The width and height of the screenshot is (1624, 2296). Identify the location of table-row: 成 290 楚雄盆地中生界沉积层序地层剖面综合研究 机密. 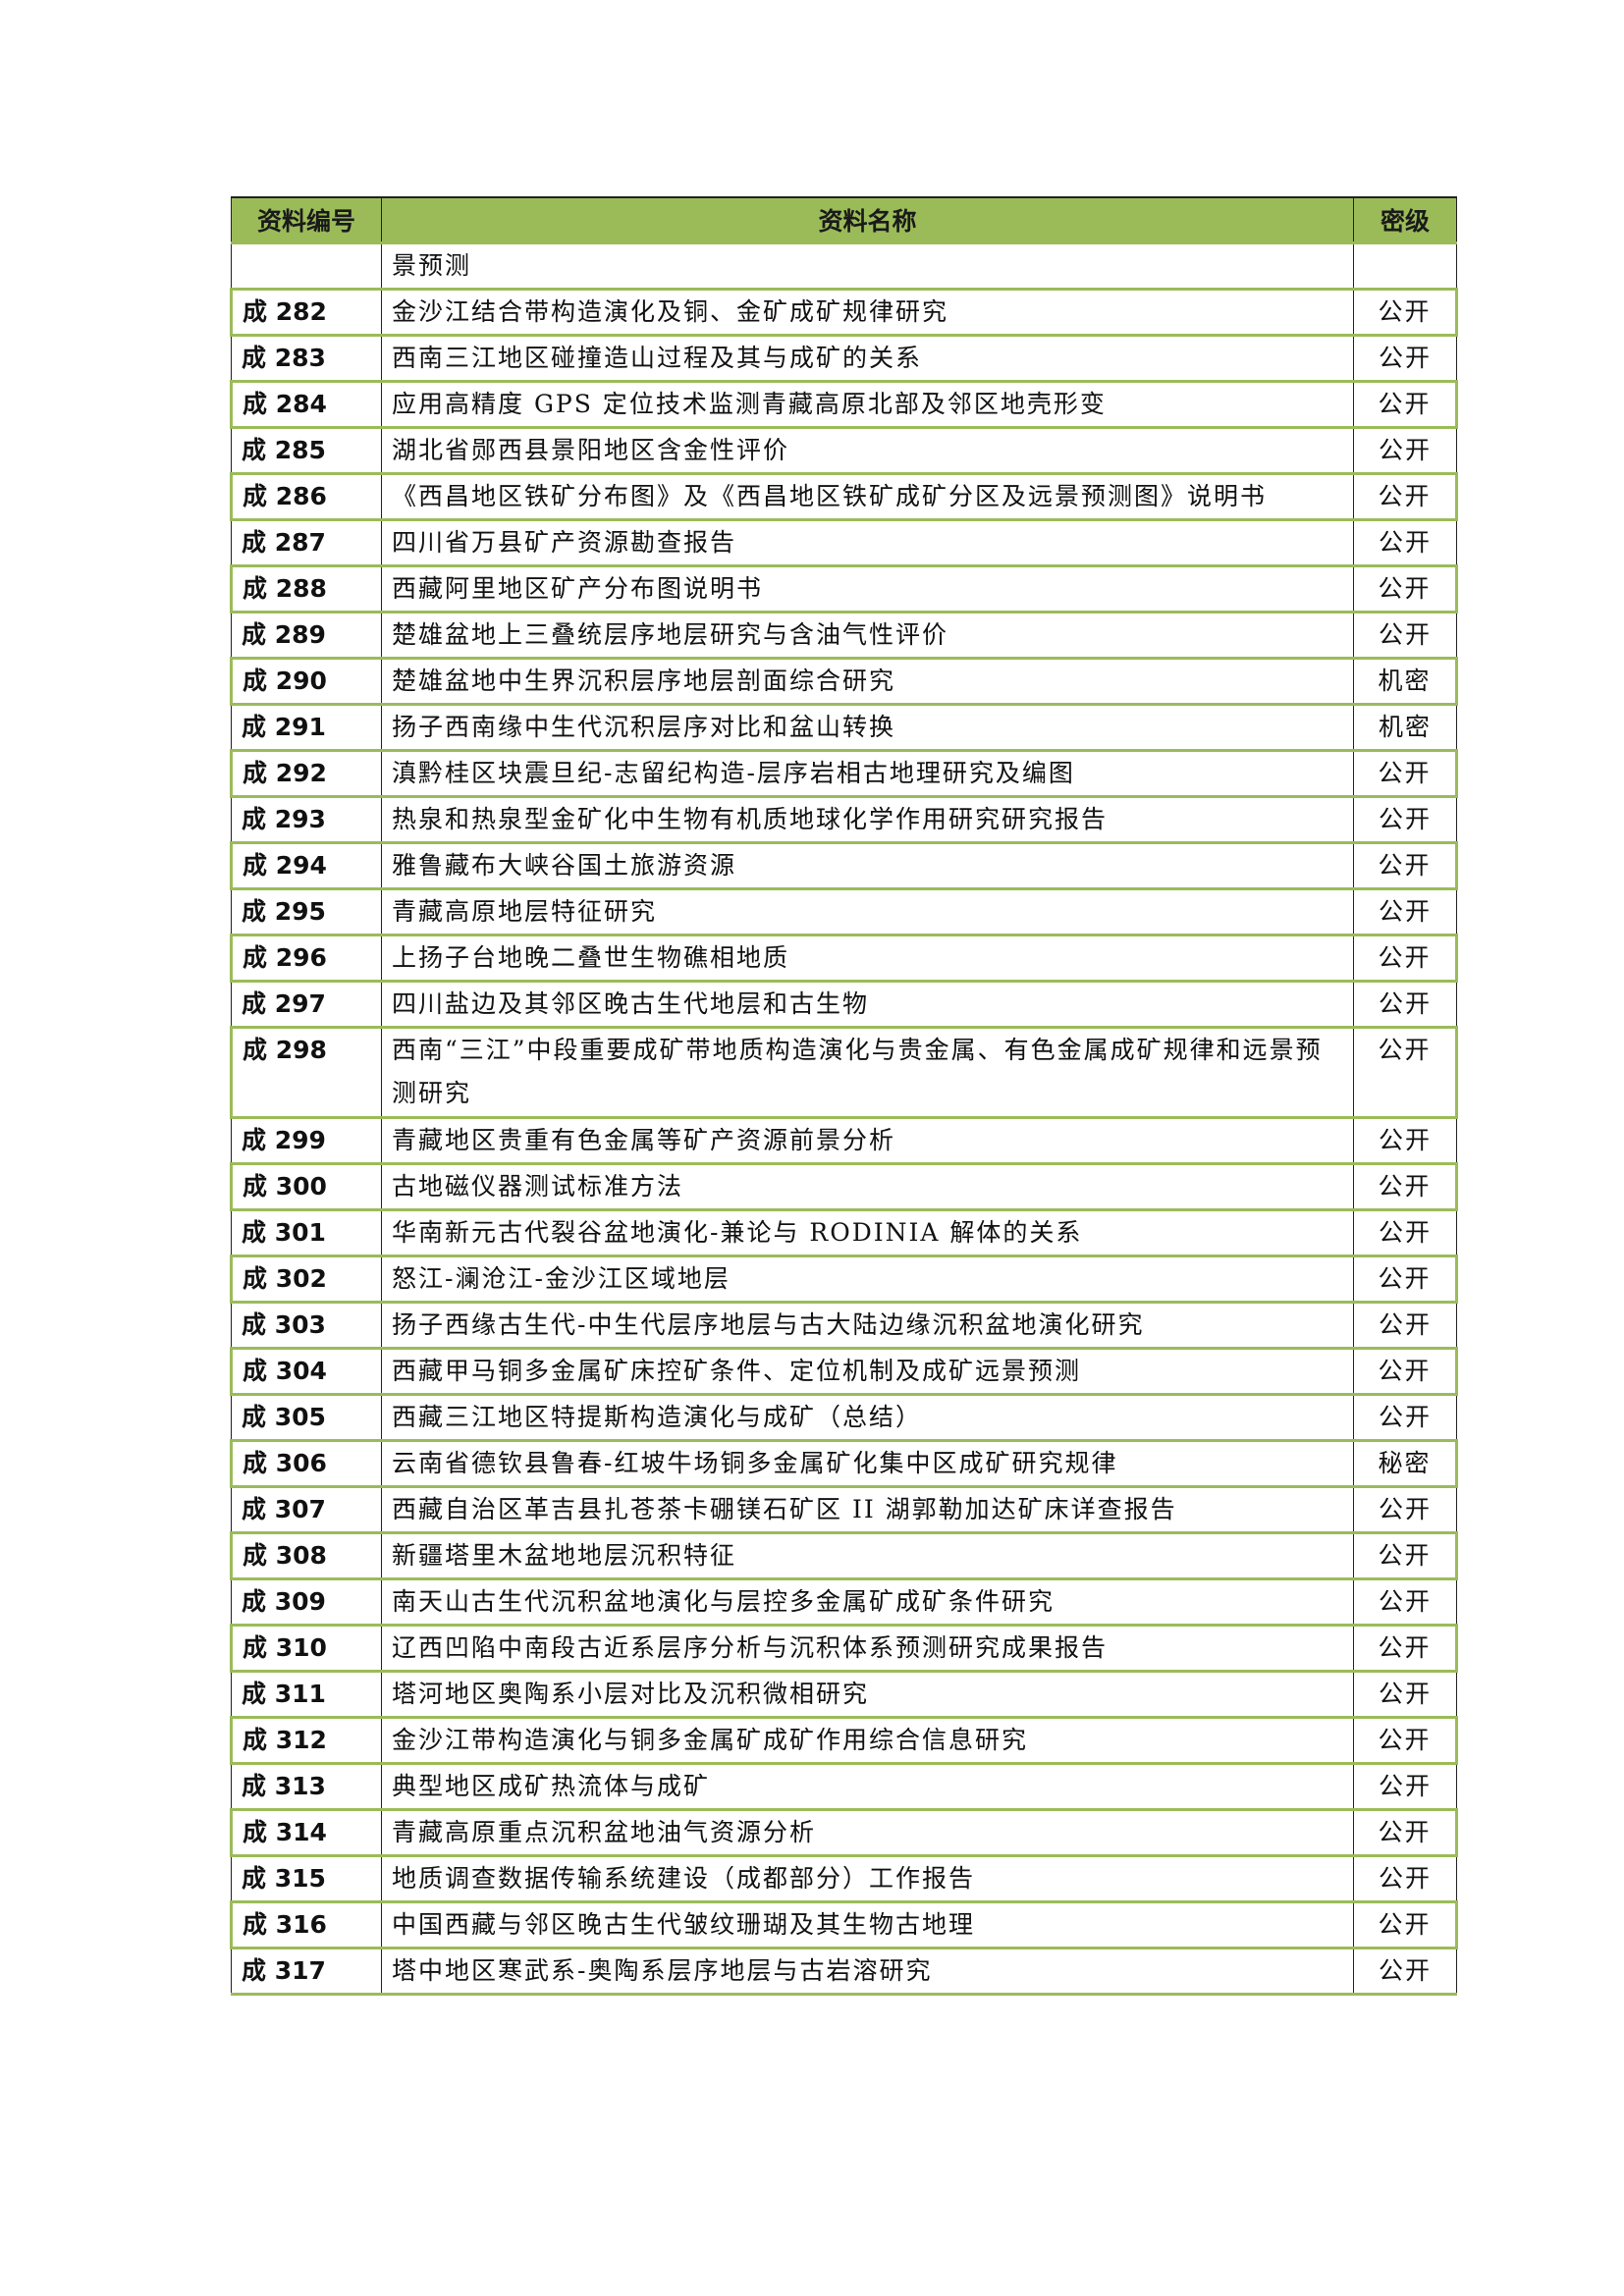
(844, 681).